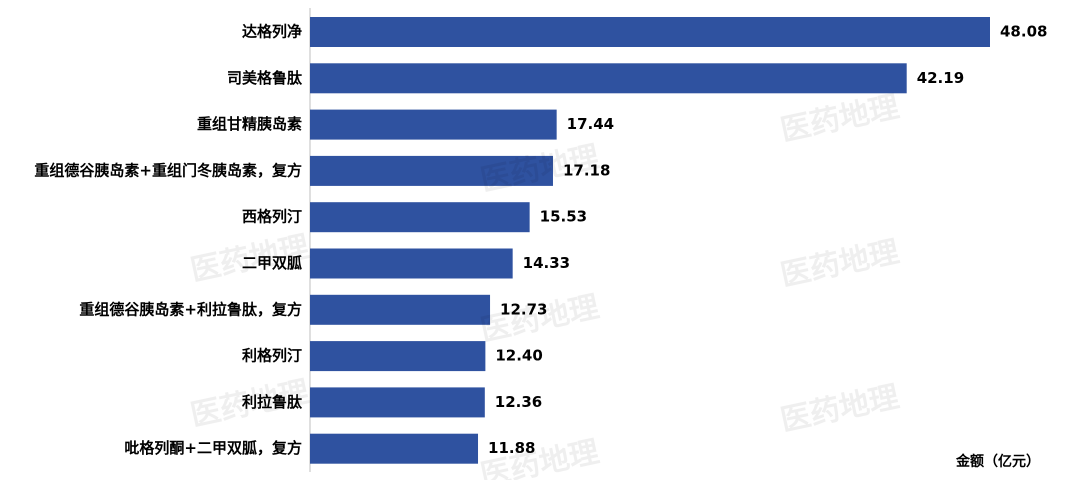 The height and width of the screenshot is (480, 1065). I want to click on category-label: 重组德谷胰岛素+重组门冬胰岛素，复方, so click(168, 170).